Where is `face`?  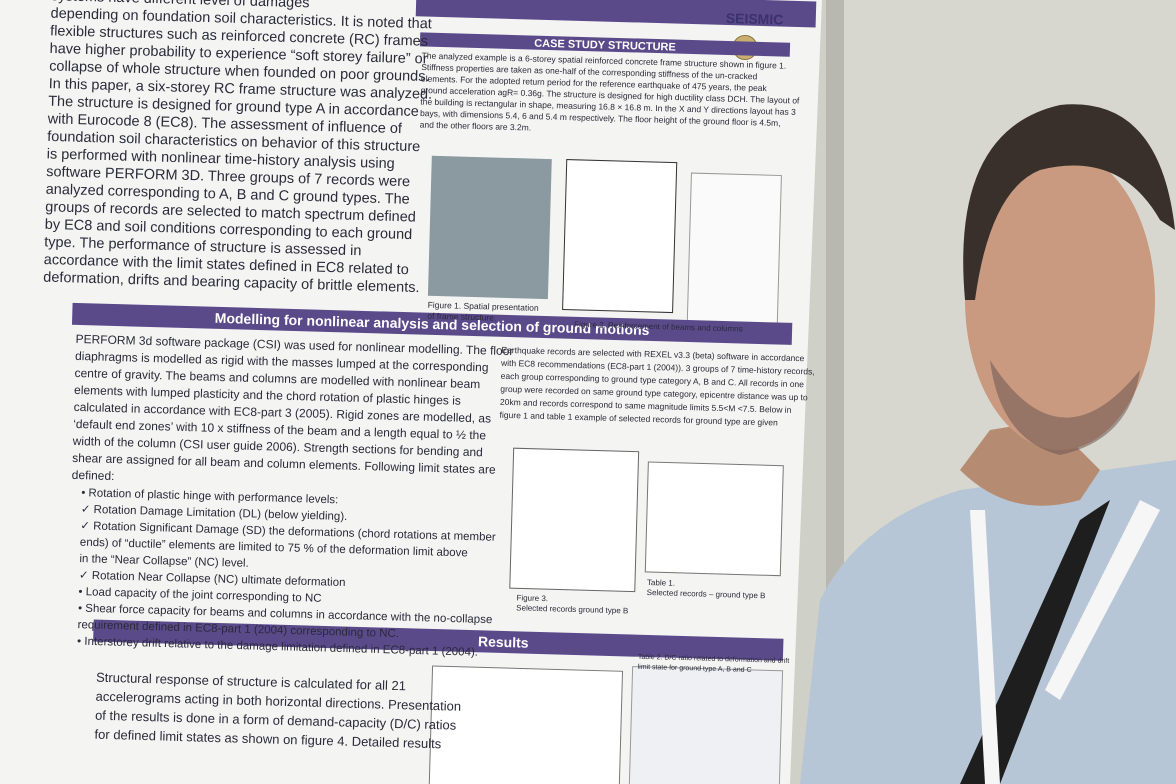 face is located at coordinates (1060, 300).